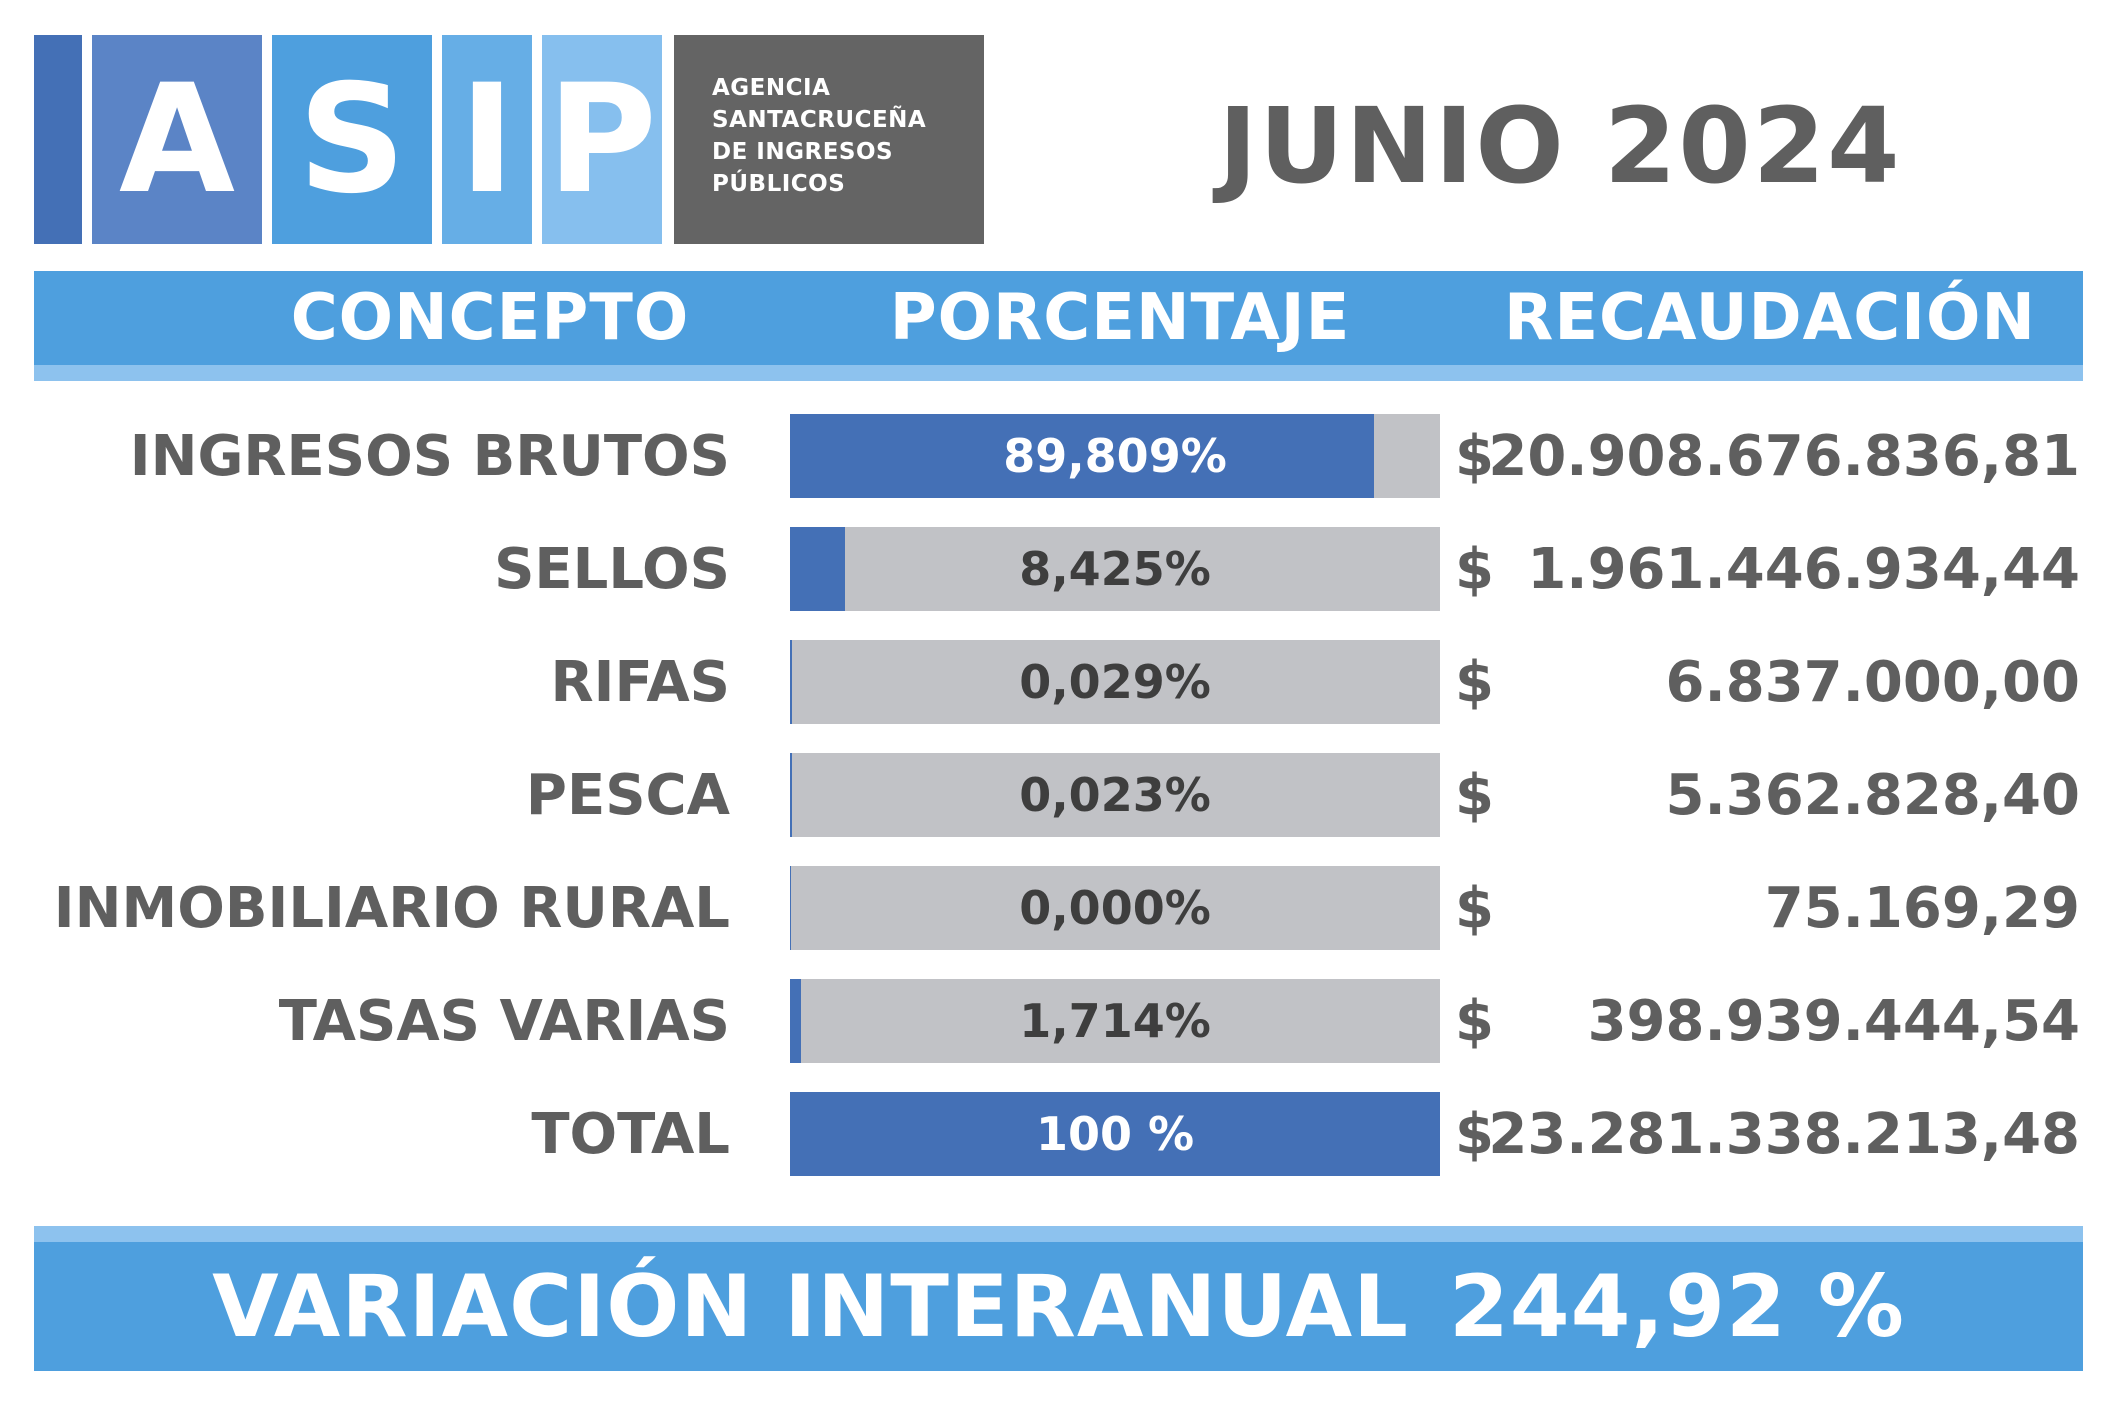 This screenshot has width=2117, height=1411. What do you see at coordinates (1872, 795) in the screenshot?
I see `row-amount: 5.362.828,40` at bounding box center [1872, 795].